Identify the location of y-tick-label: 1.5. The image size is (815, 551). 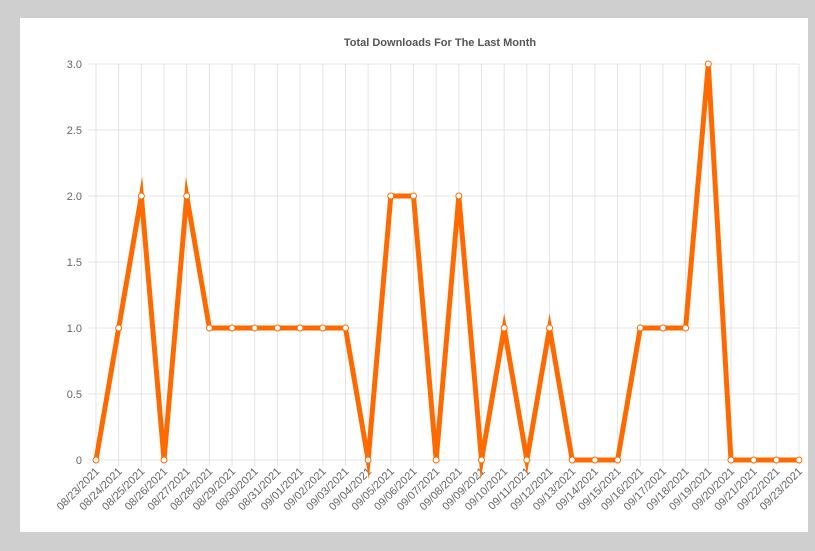
(74, 263).